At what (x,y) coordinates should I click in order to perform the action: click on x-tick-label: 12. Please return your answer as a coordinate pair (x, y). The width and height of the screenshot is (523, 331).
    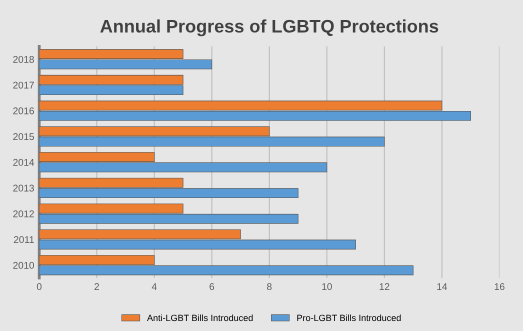
    Looking at the image, I should click on (385, 286).